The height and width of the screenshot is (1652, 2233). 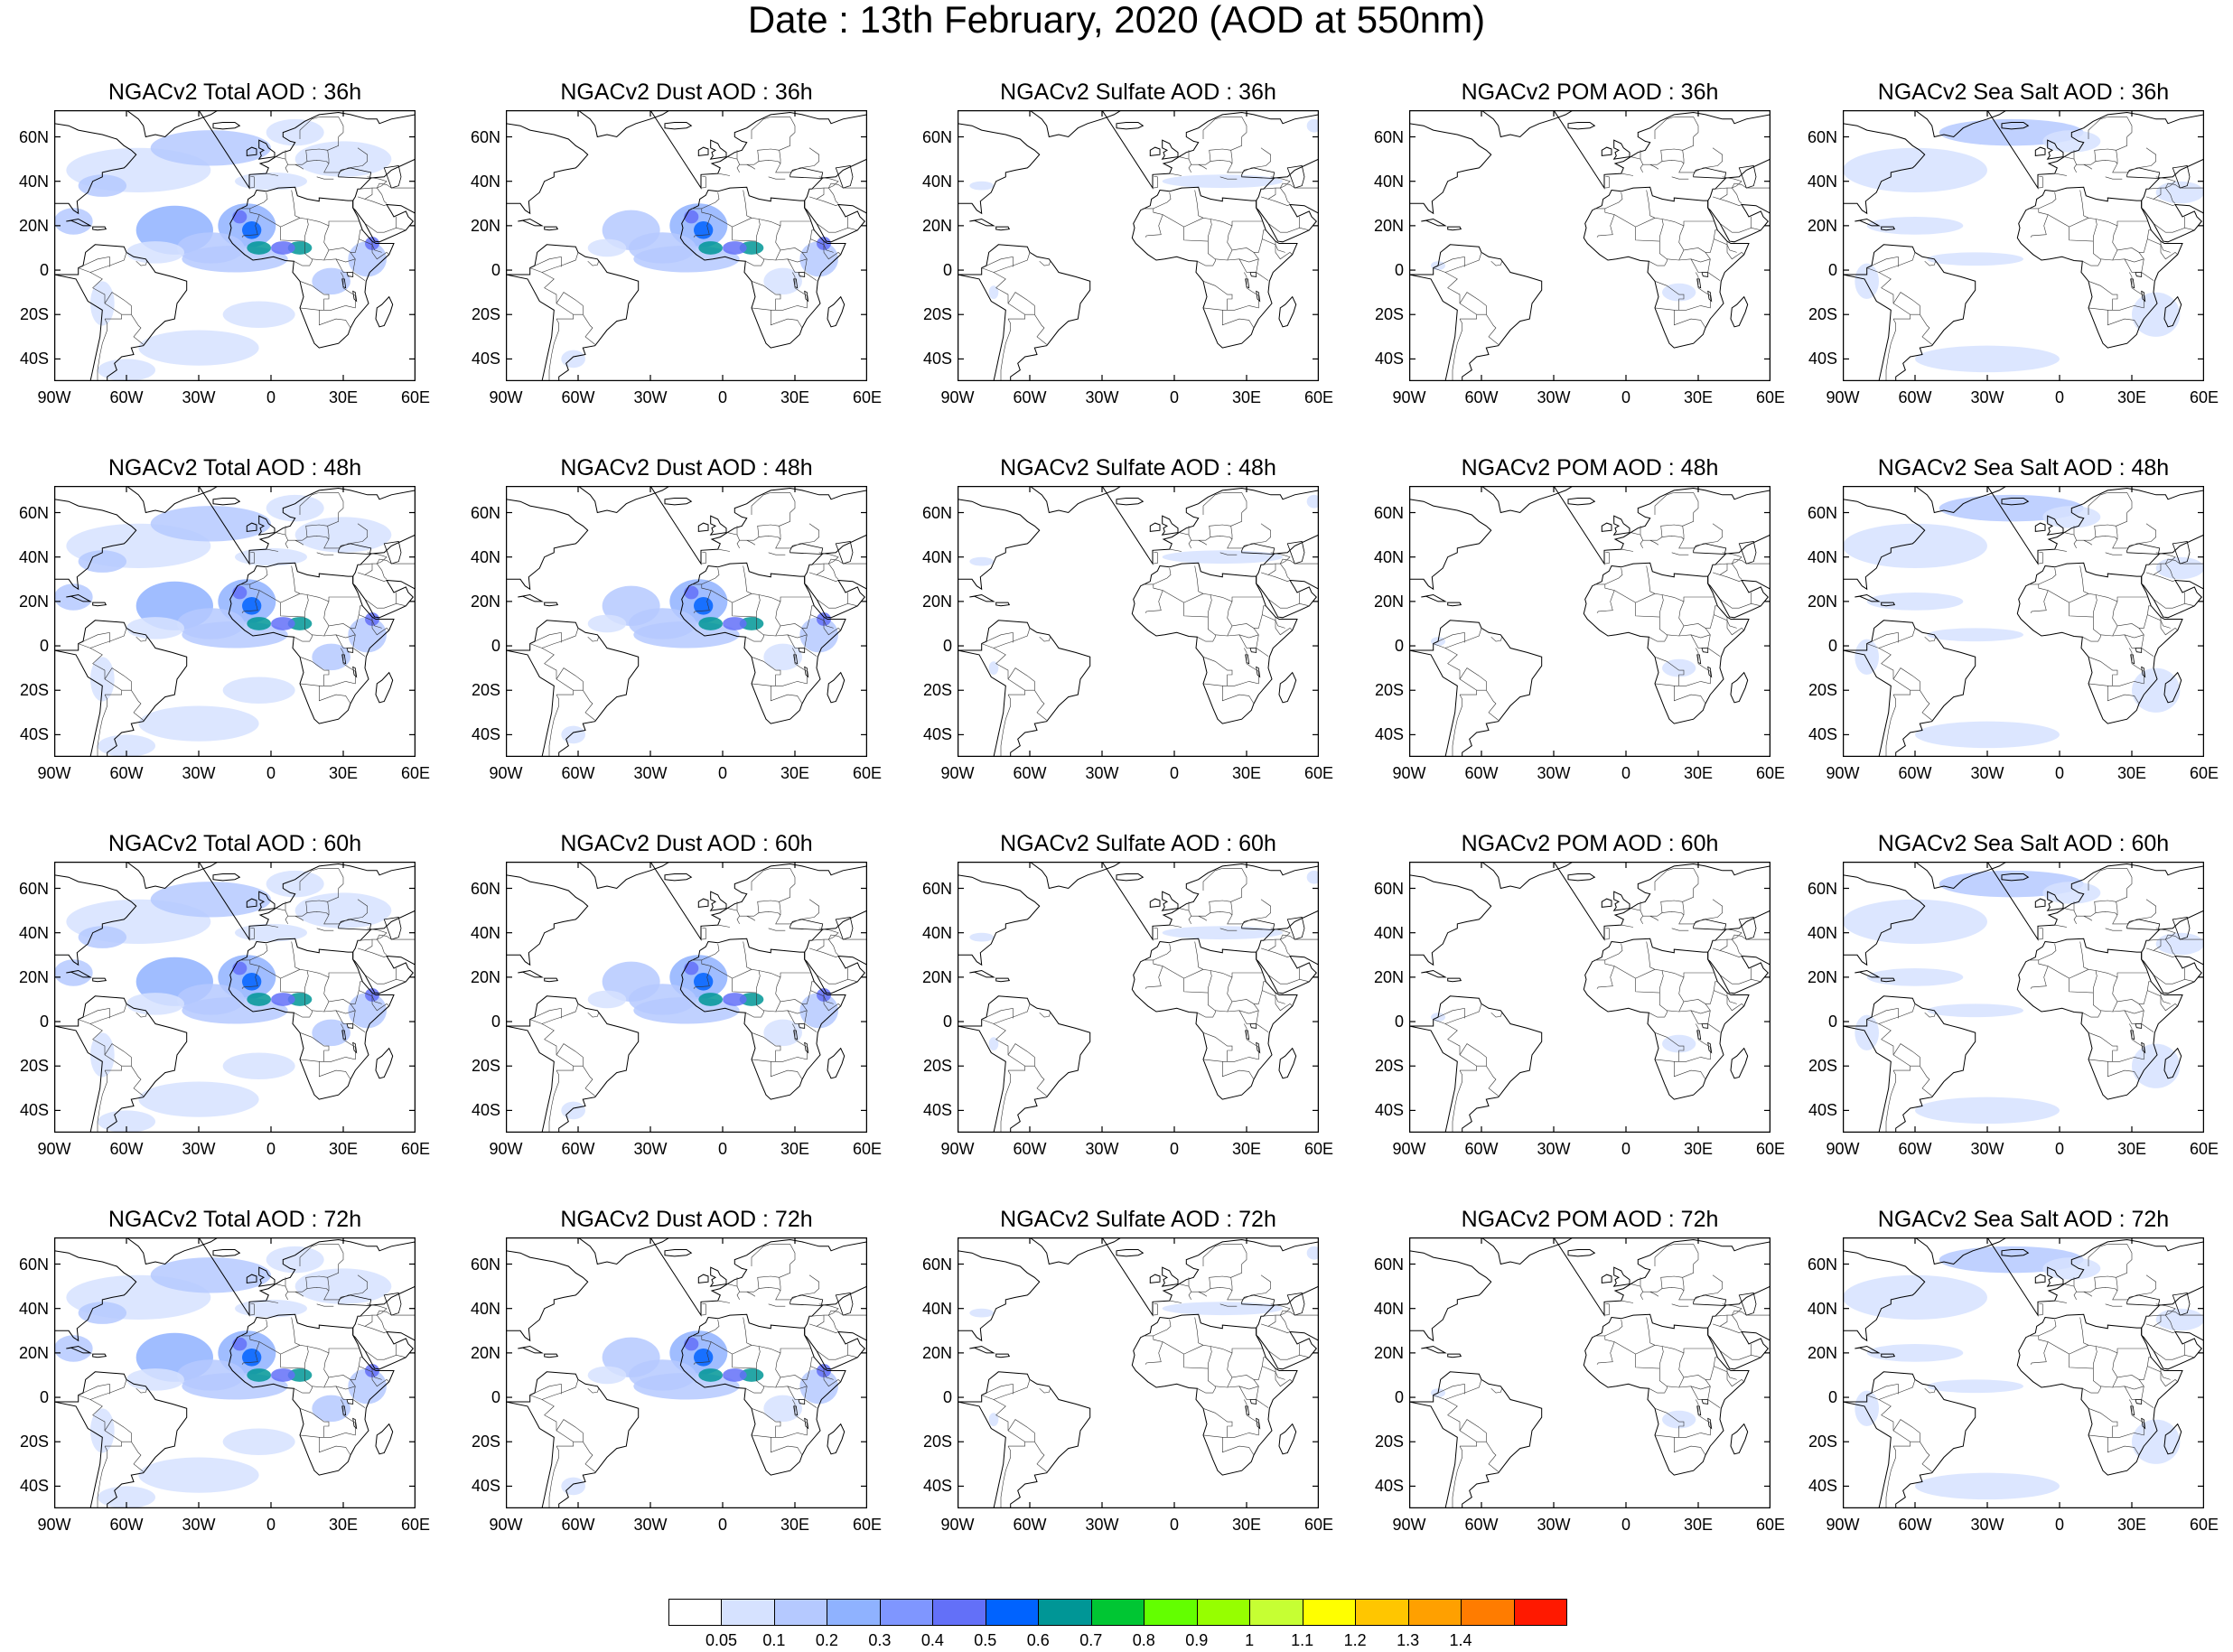 What do you see at coordinates (1143, 1640) in the screenshot?
I see `colorbar-label: 0.8` at bounding box center [1143, 1640].